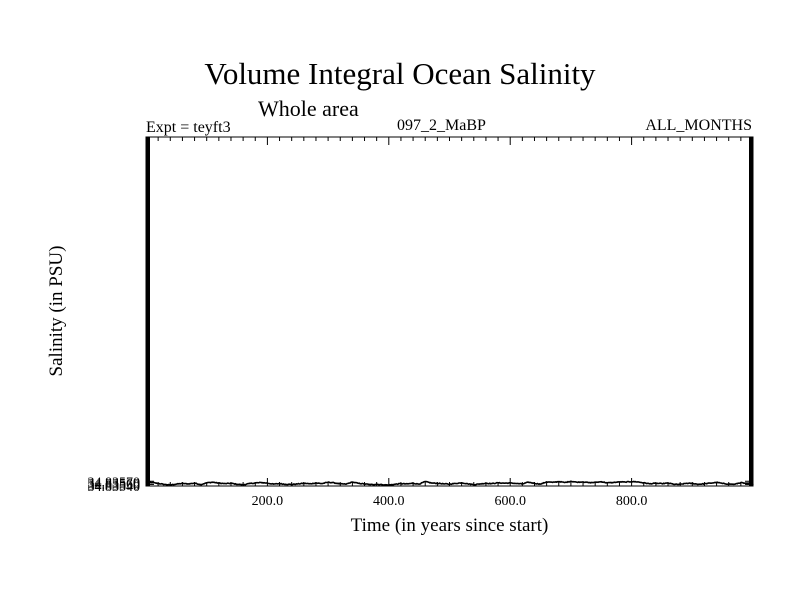  What do you see at coordinates (450, 525) in the screenshot?
I see `x-axis-title: Time (in years since start)` at bounding box center [450, 525].